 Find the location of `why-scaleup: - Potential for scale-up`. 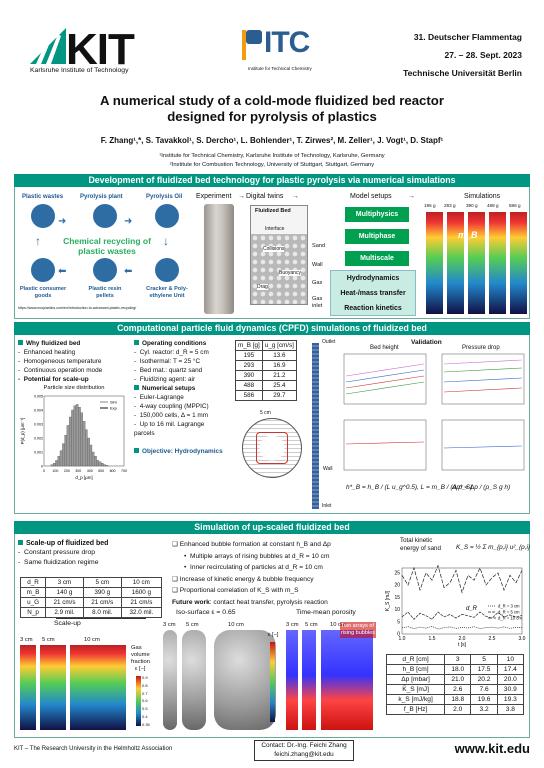

why-scaleup: - Potential for scale-up is located at coordinates (53, 379).